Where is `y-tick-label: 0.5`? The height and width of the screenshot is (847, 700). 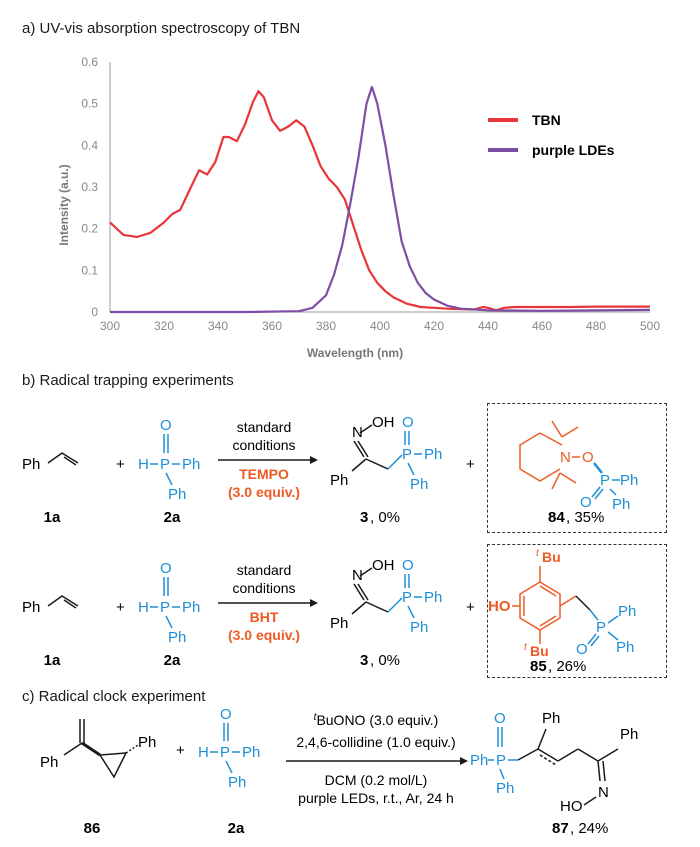 y-tick-label: 0.5 is located at coordinates (89, 104).